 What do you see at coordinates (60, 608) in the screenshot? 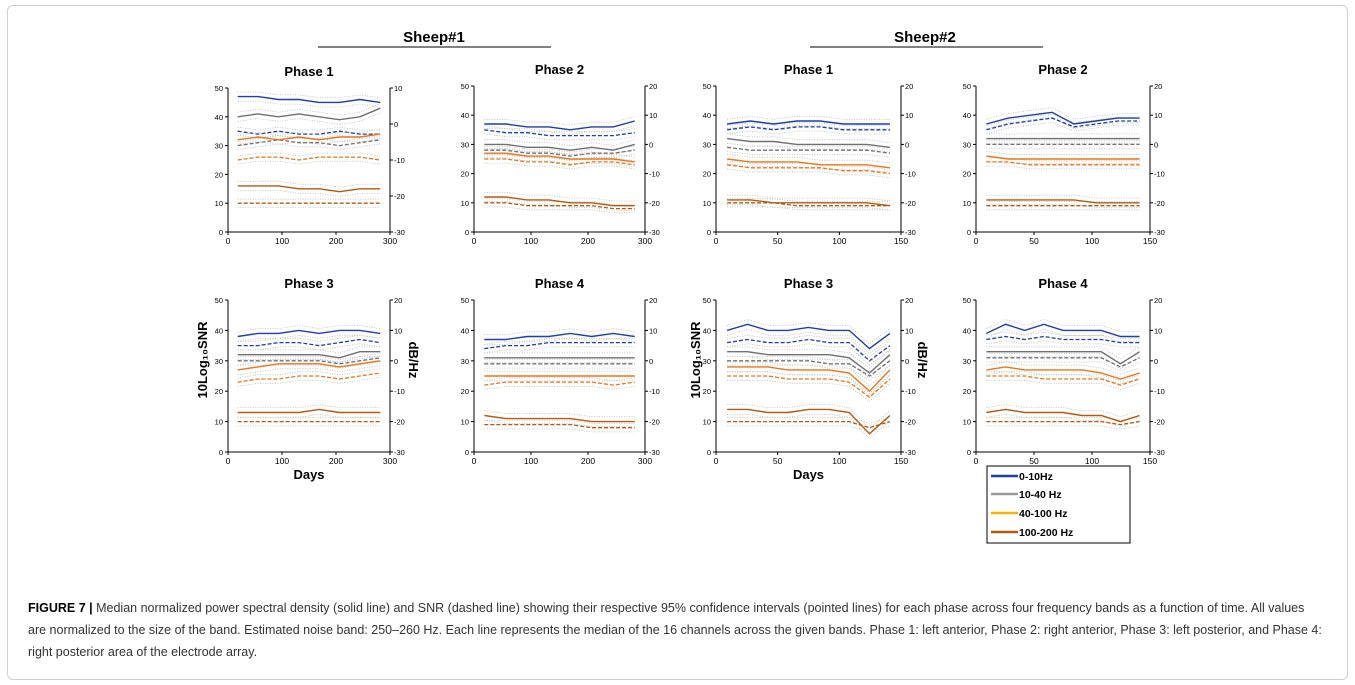
I see `caption-label: FIGURE 7 |` at bounding box center [60, 608].